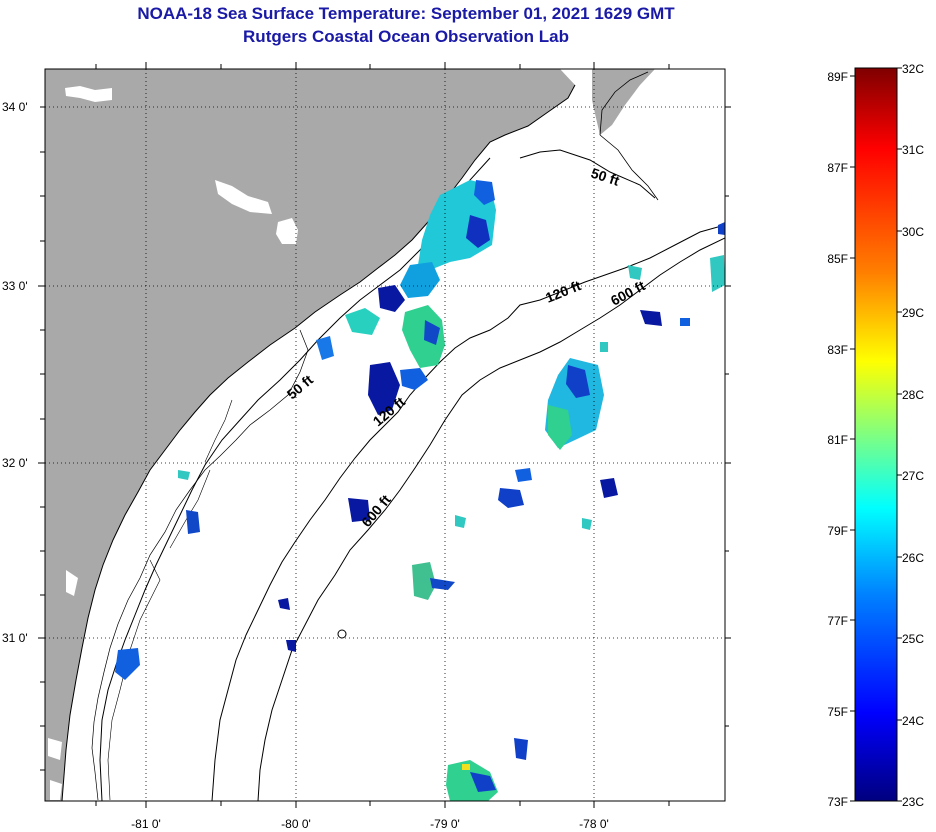 The width and height of the screenshot is (936, 832). I want to click on lat-label-33: 33 0', so click(15, 286).